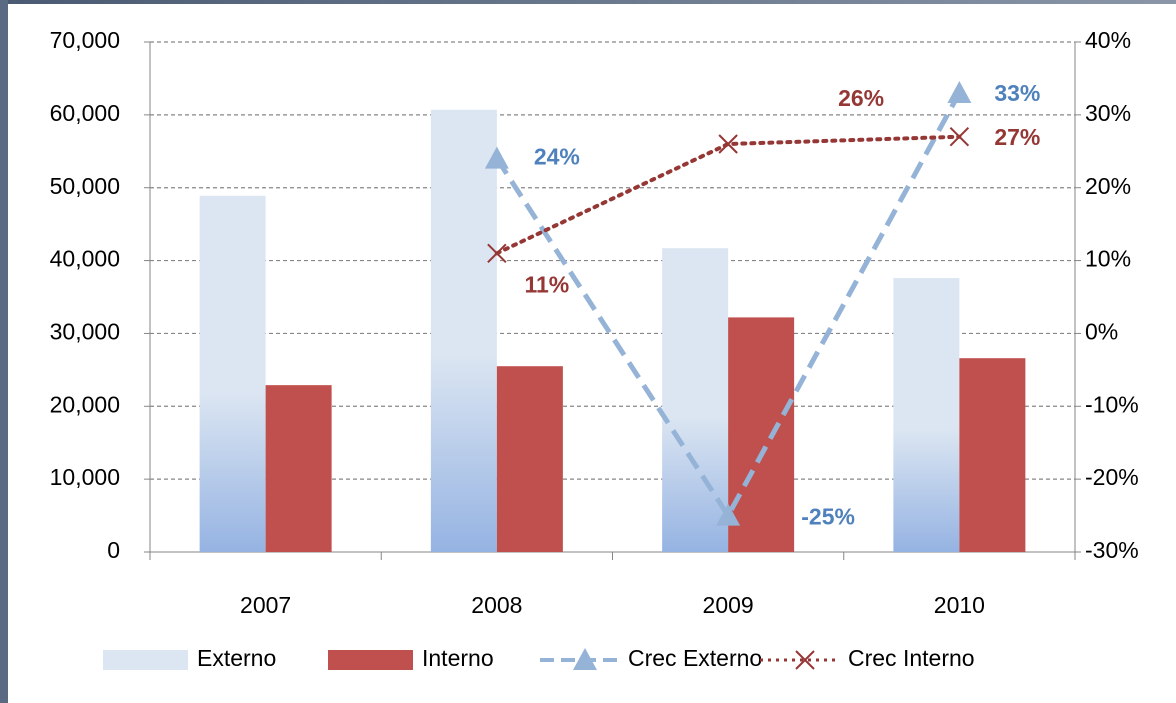 Image resolution: width=1176 pixels, height=703 pixels. I want to click on y2-tick-label: -20%, so click(1112, 477).